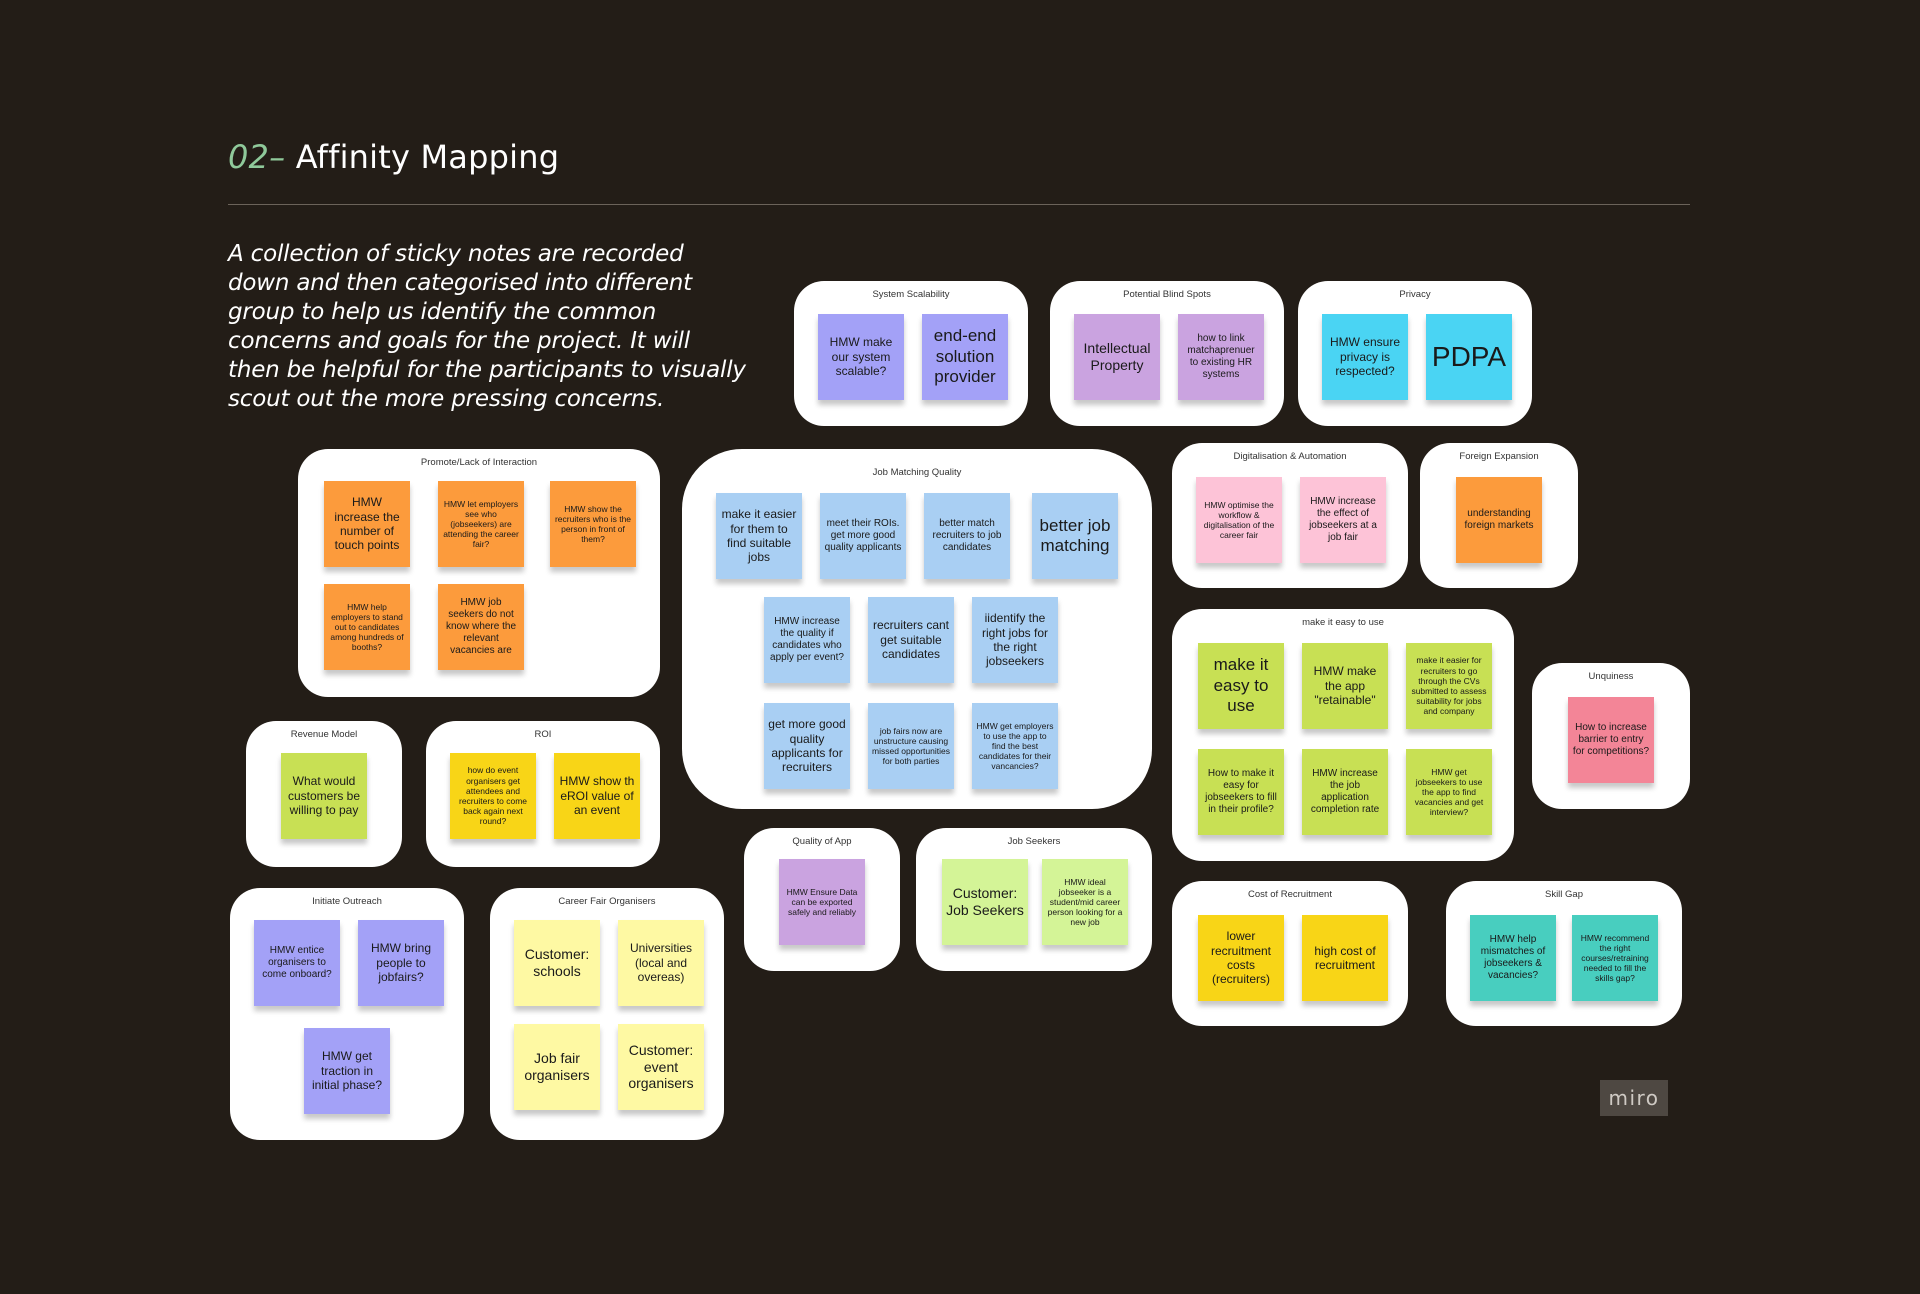 The image size is (1920, 1294). I want to click on sticky-note: HMW increase the number of touch points, so click(367, 524).